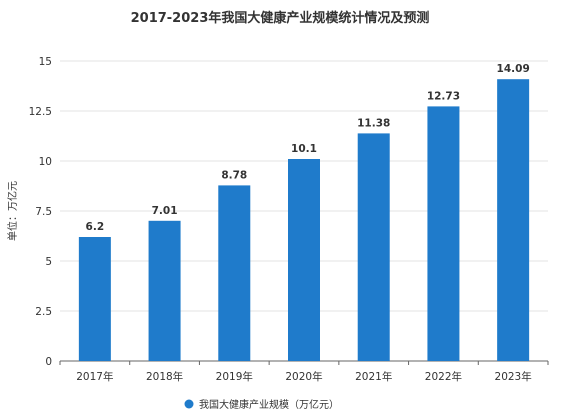 The height and width of the screenshot is (416, 561). I want to click on y-axis-label: 单位：万亿元, so click(12, 211).